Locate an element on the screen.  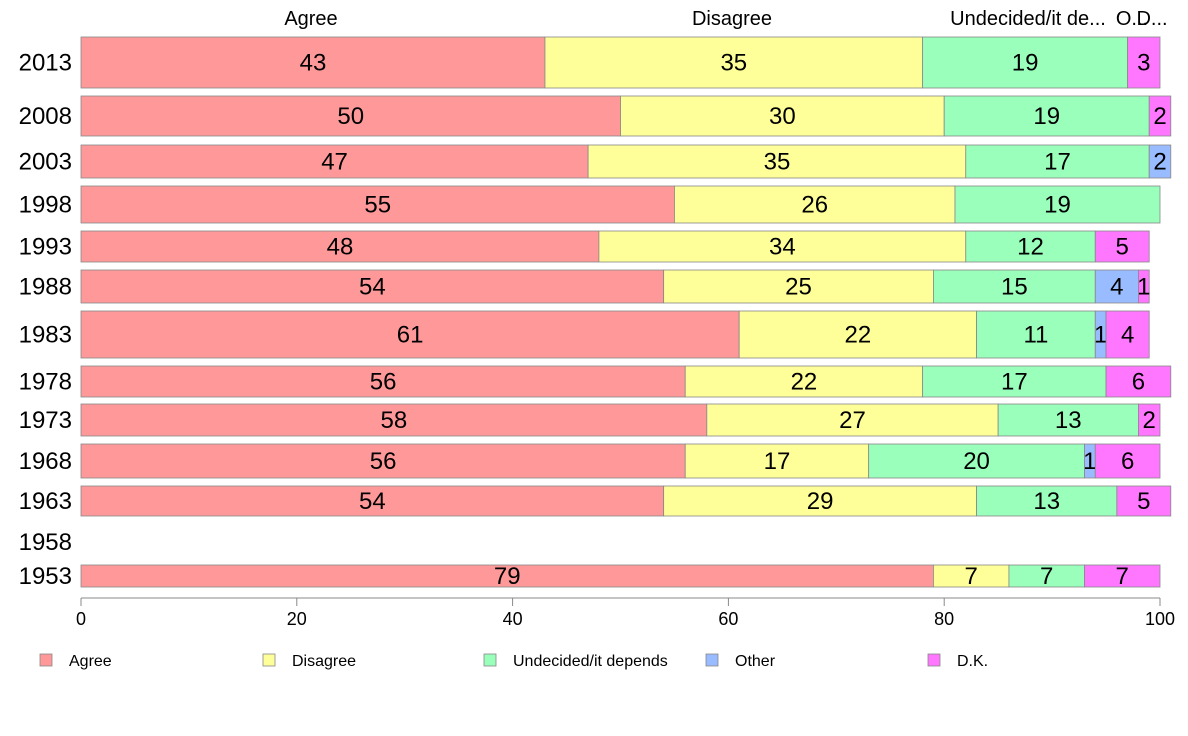
data-label-1963-series-2: 13 is located at coordinates (1046, 501).